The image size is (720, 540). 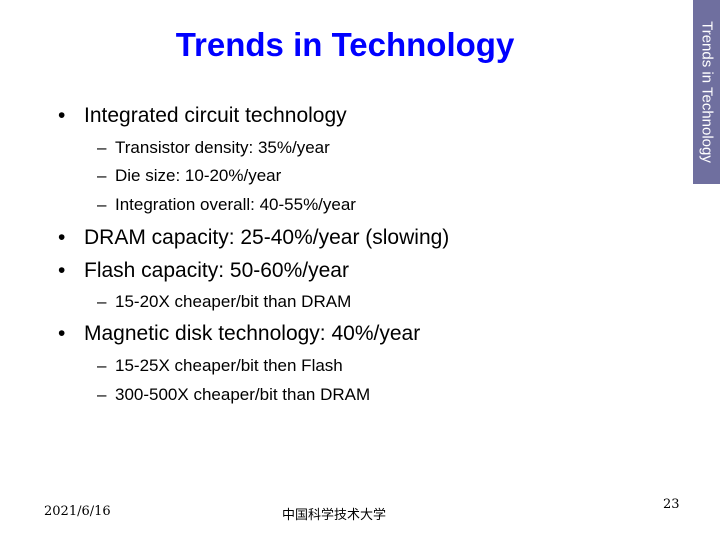 I want to click on sub-bullet-item: –300-500X cheaper/bit than DRAM, so click(x=233, y=395).